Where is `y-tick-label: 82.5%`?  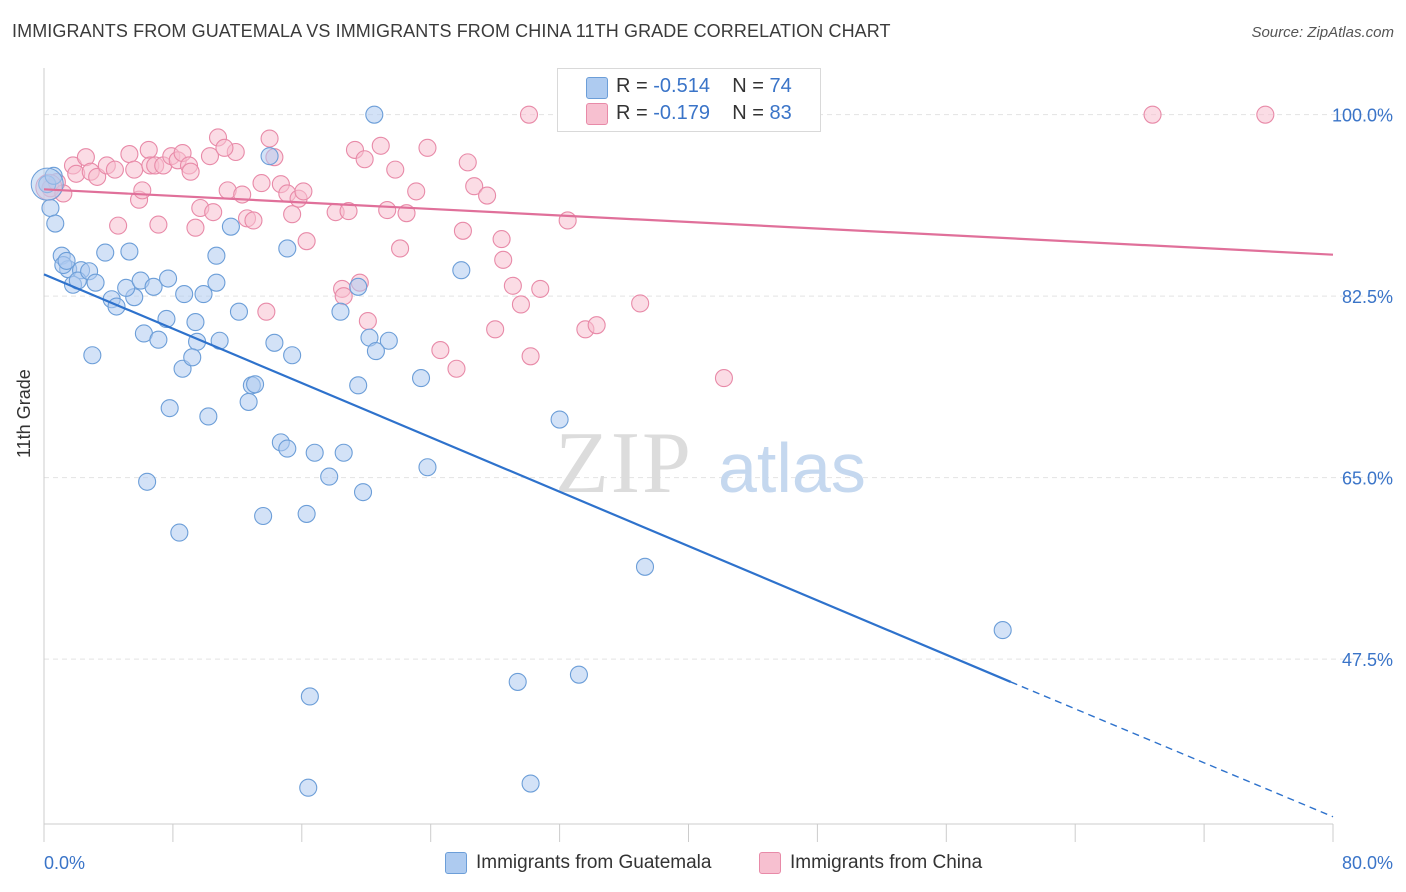 y-tick-label: 82.5% is located at coordinates (1367, 297).